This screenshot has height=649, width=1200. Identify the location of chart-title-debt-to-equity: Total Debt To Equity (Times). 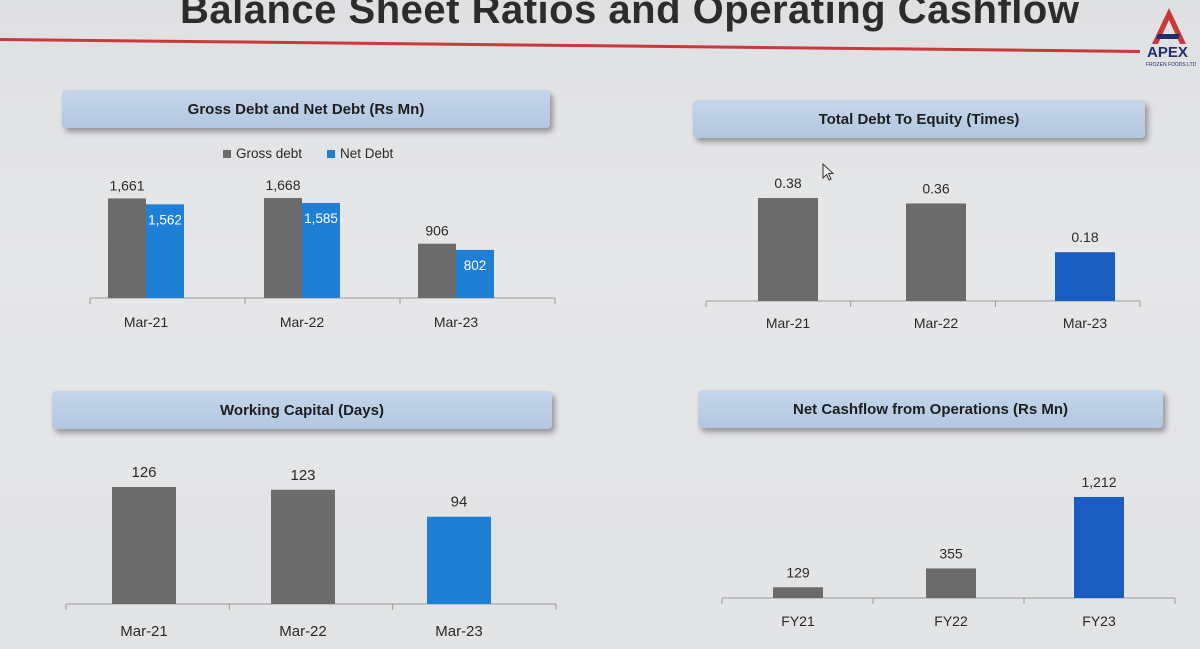
(919, 119).